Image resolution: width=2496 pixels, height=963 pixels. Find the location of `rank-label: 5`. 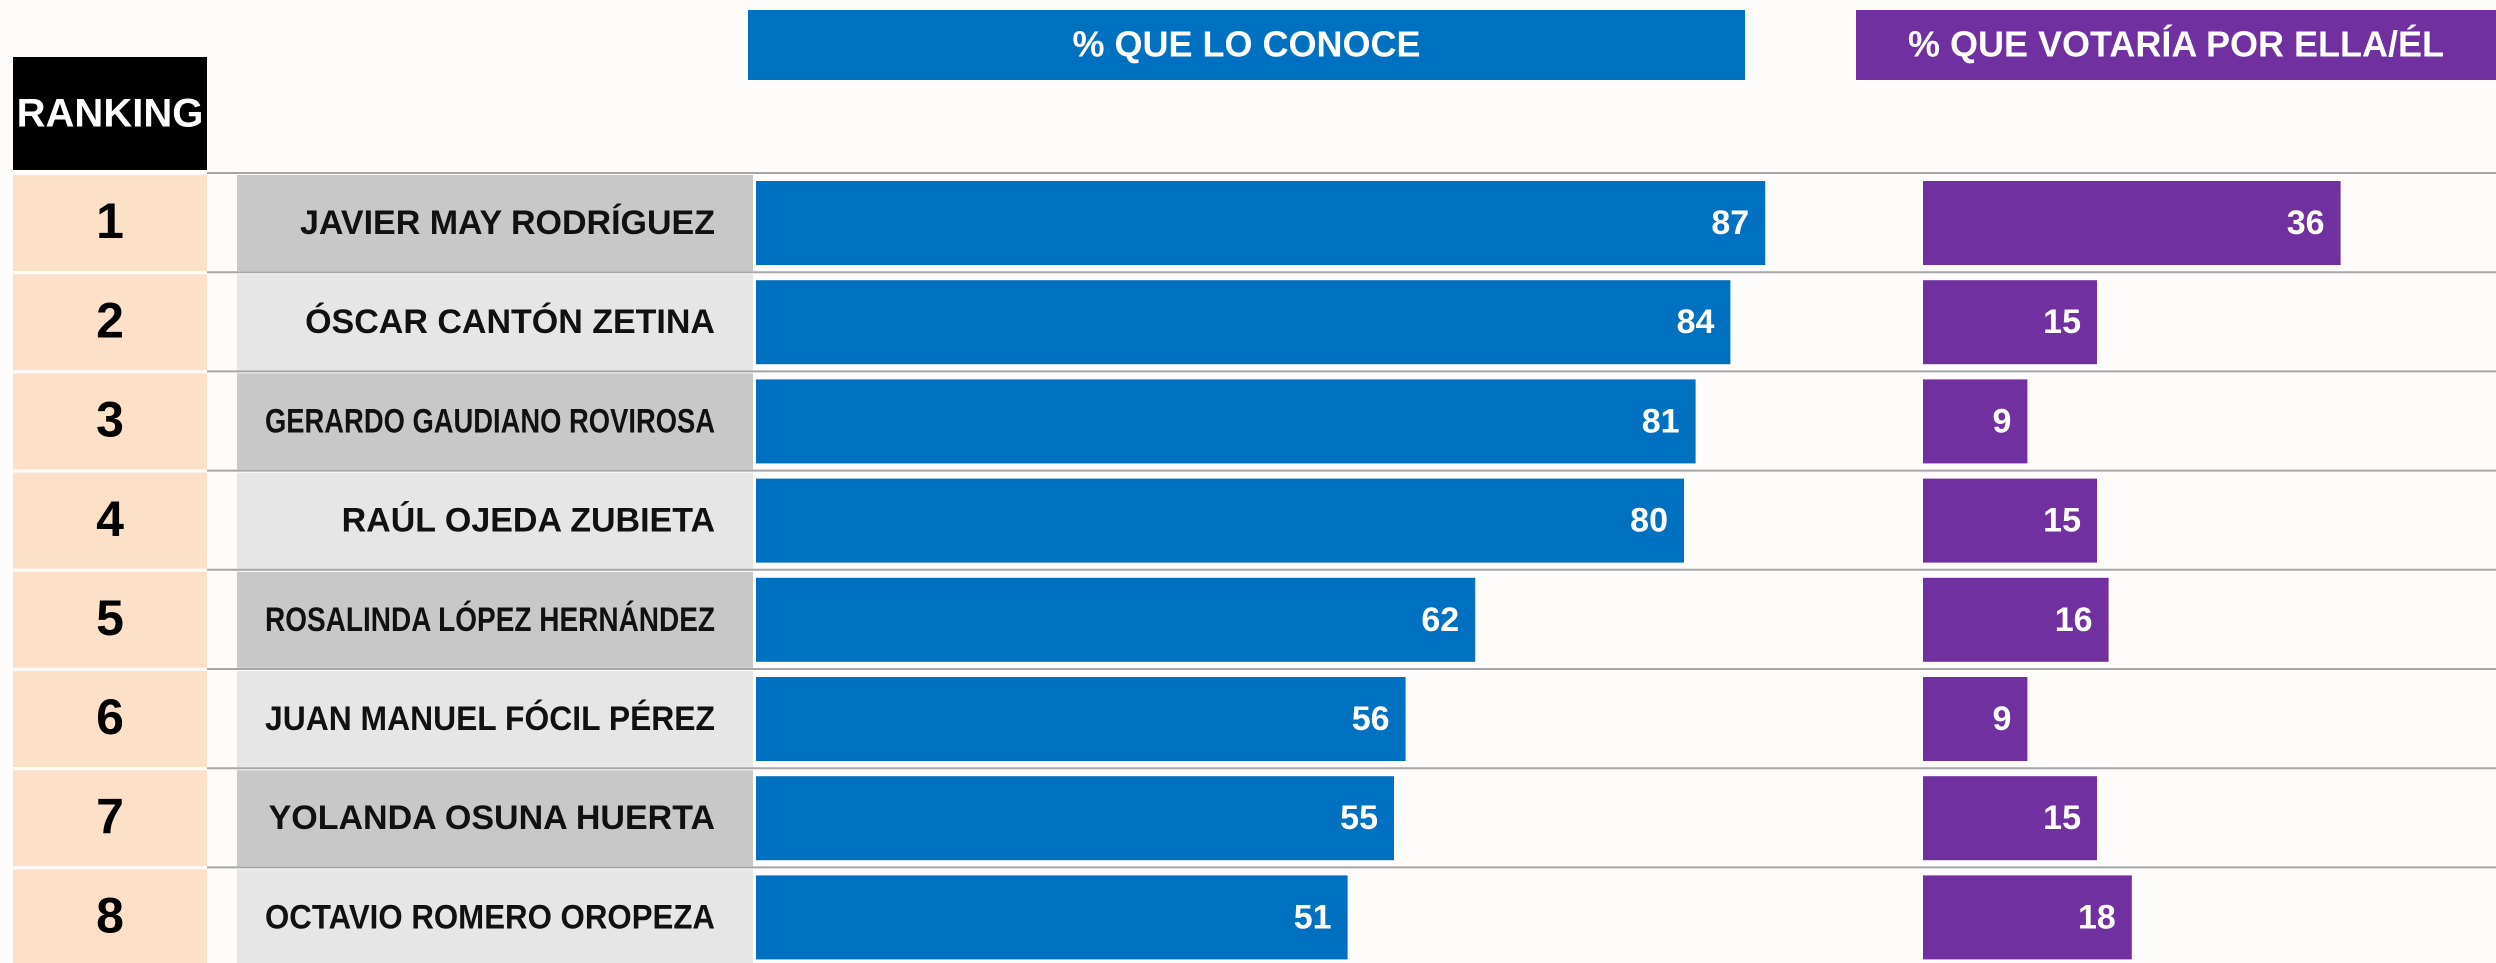

rank-label: 5 is located at coordinates (110, 618).